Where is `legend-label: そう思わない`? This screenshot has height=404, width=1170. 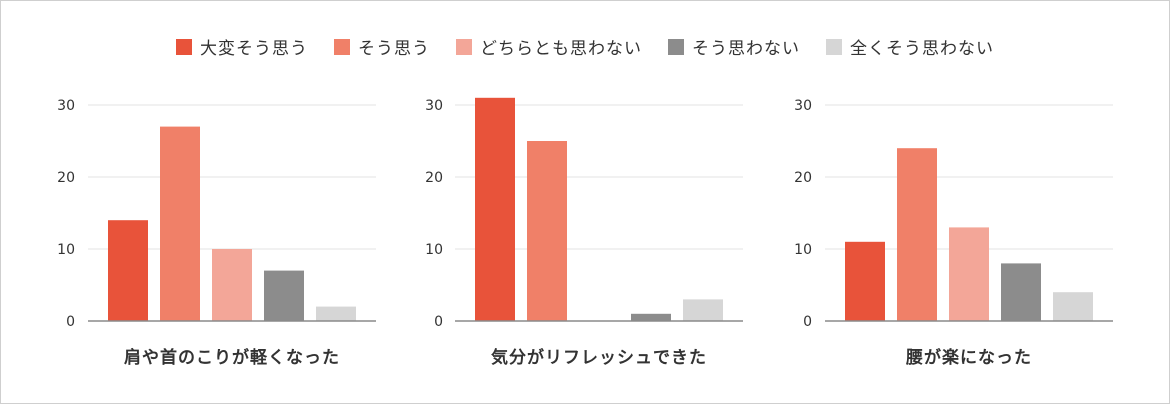
legend-label: そう思わない is located at coordinates (746, 49).